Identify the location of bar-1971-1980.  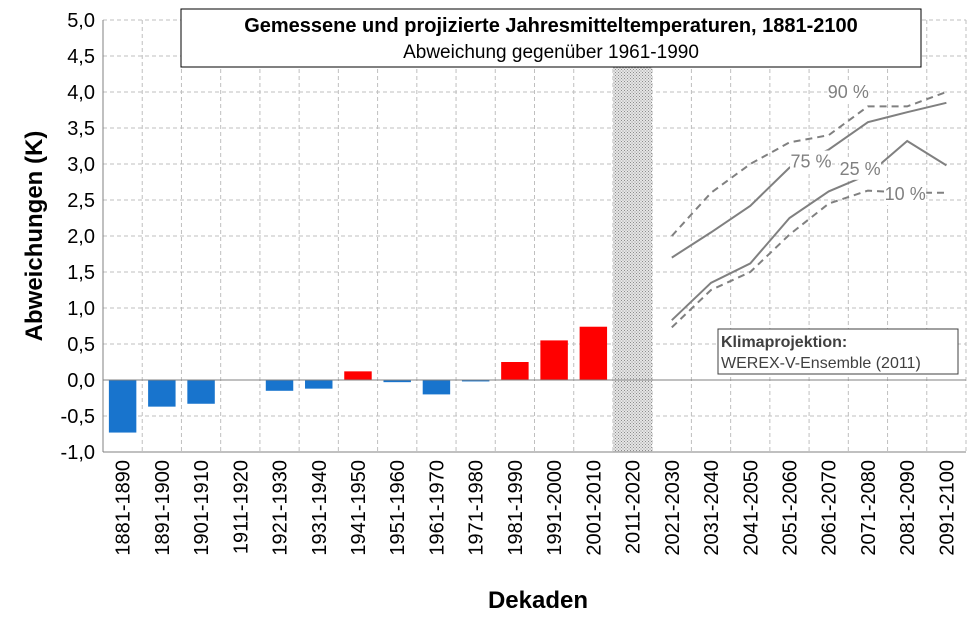
(475, 381).